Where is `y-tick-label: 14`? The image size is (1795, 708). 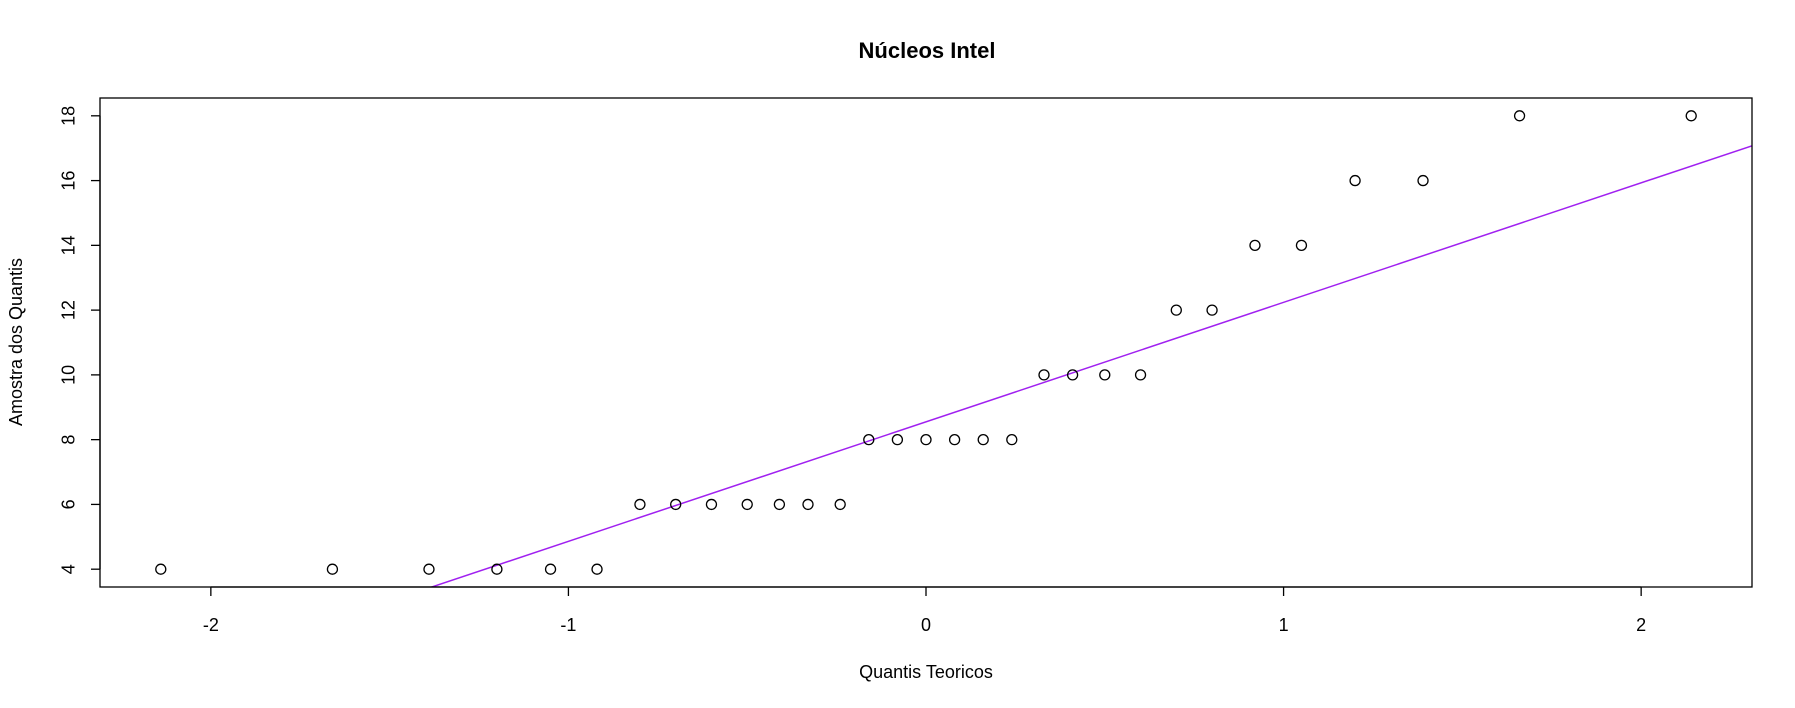 y-tick-label: 14 is located at coordinates (69, 245).